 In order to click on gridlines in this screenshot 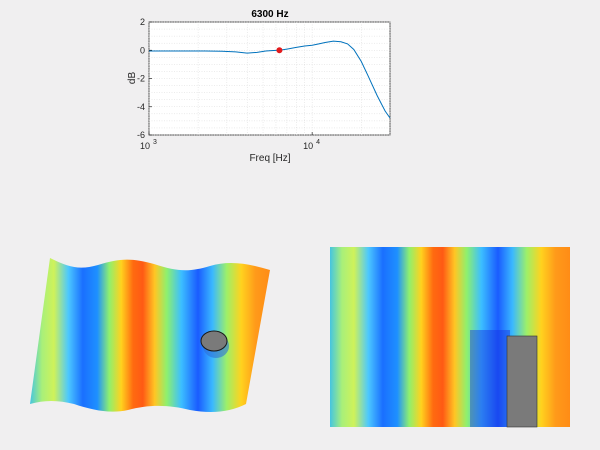, I will do `click(269, 78)`.